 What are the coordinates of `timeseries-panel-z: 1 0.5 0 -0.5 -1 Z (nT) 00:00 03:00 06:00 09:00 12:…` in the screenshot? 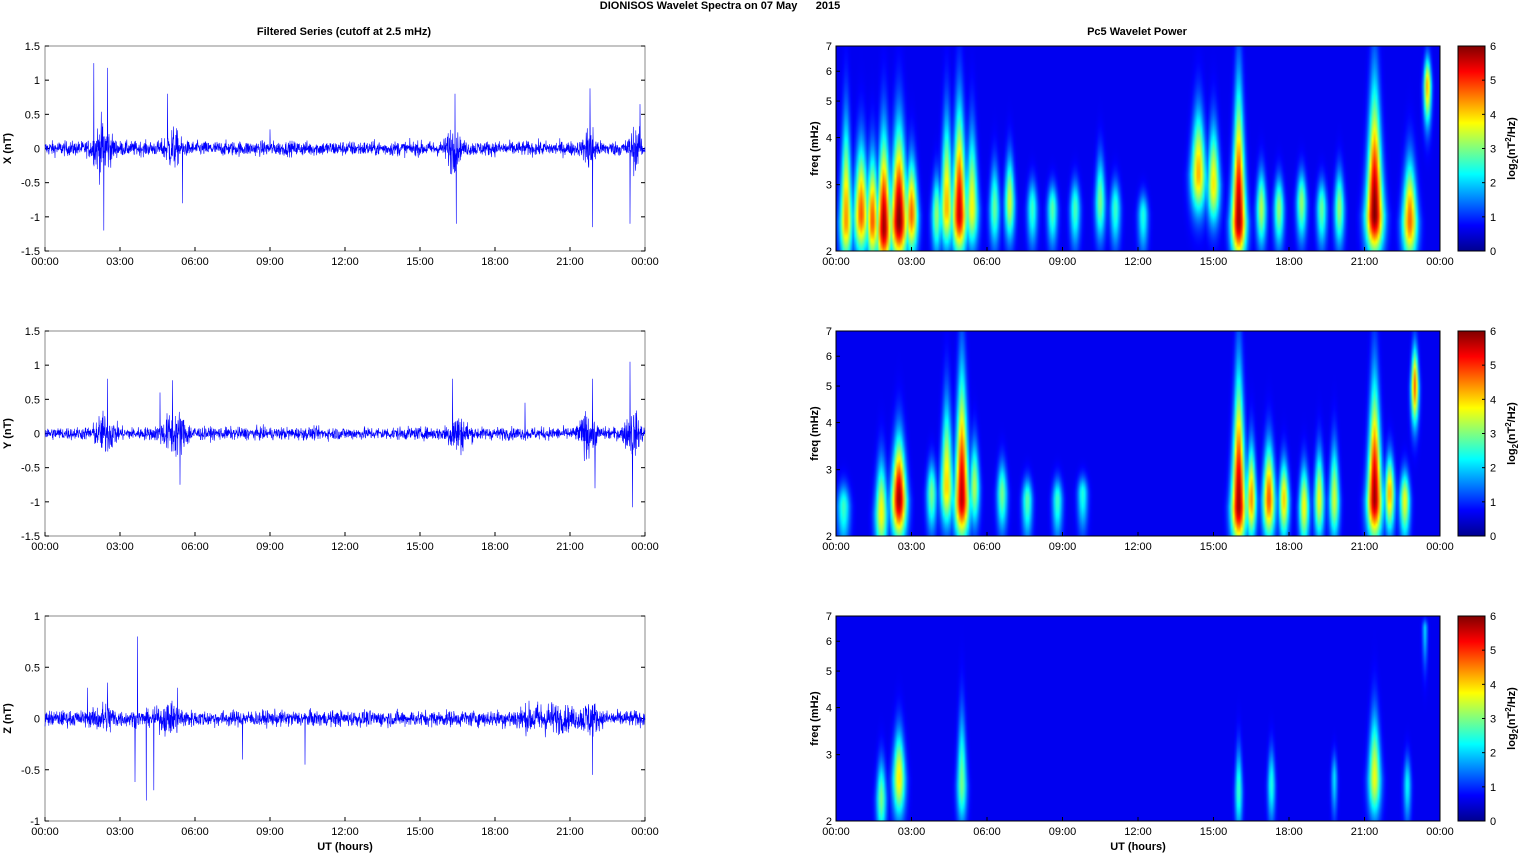 It's located at (330, 732).